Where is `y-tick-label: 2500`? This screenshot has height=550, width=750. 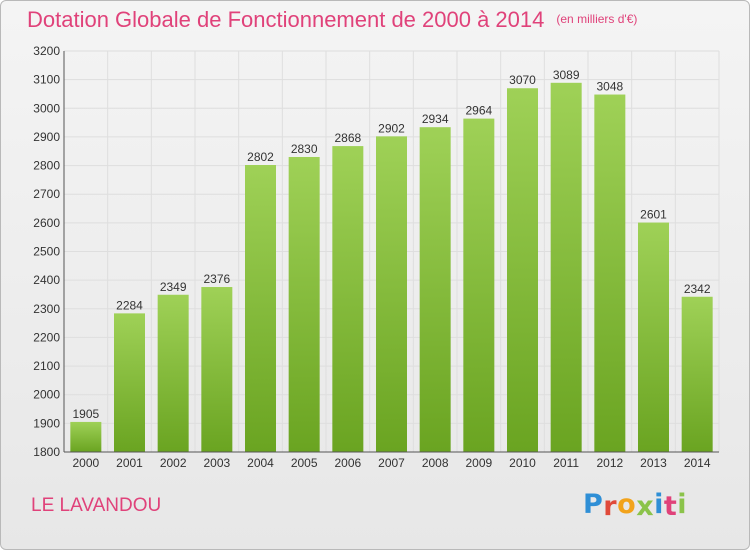 y-tick-label: 2500 is located at coordinates (46, 252).